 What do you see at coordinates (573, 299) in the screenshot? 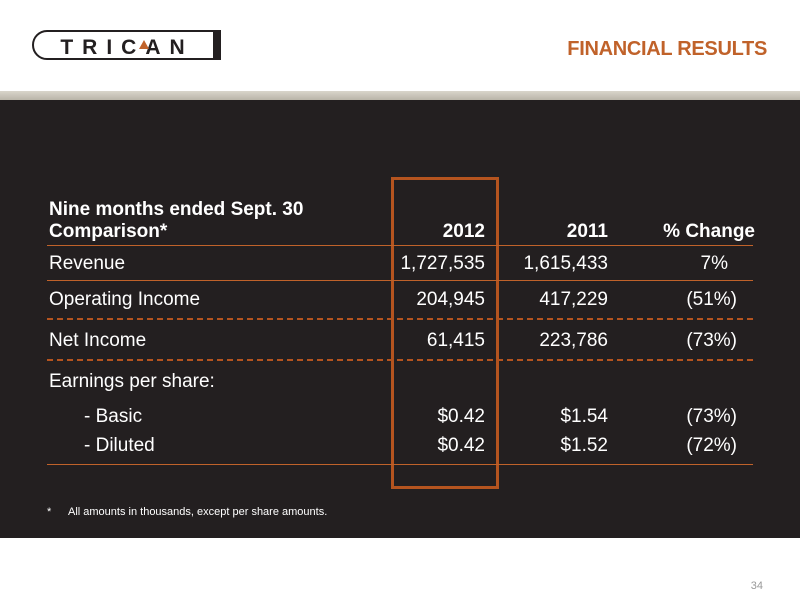
I see `row-operating-income-2011: 417,229` at bounding box center [573, 299].